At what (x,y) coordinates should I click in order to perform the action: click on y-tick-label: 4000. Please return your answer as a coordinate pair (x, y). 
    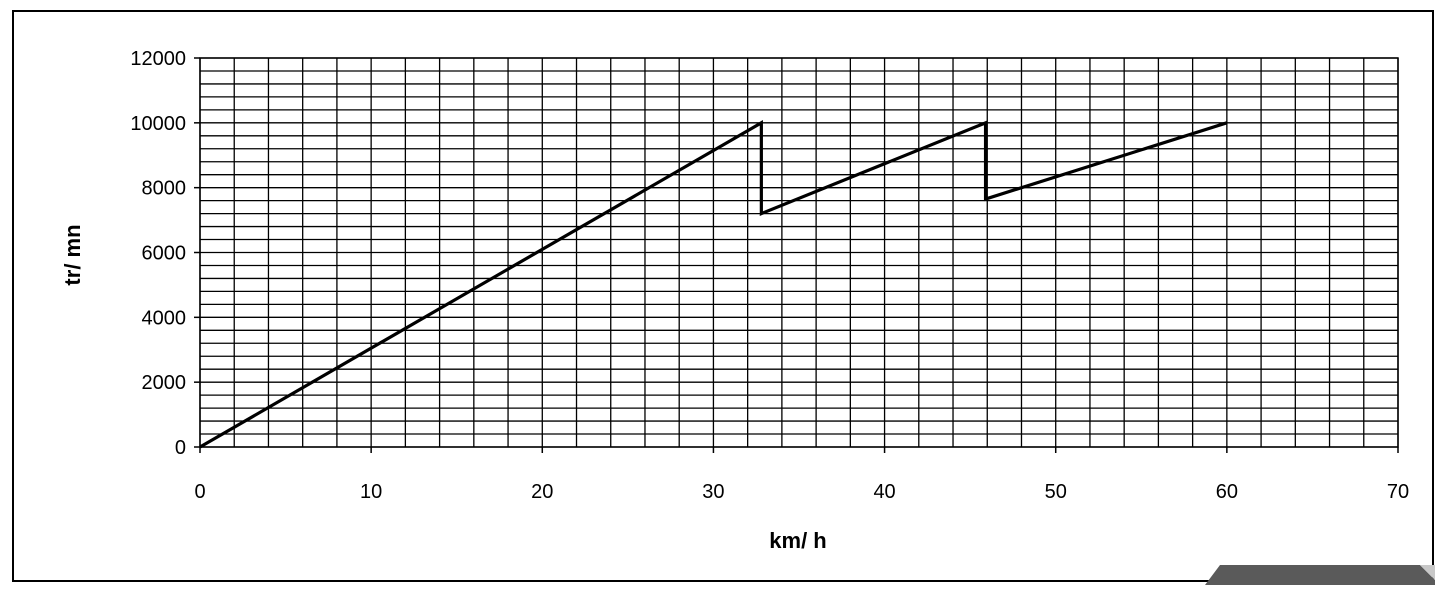
    Looking at the image, I should click on (164, 318).